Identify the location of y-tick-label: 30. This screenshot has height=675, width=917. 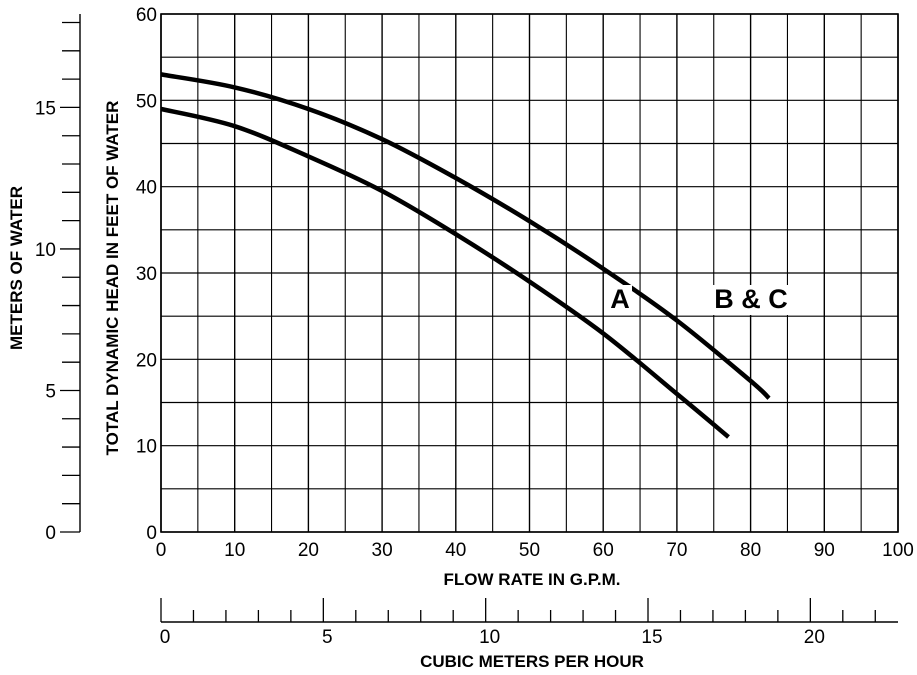
(146, 274).